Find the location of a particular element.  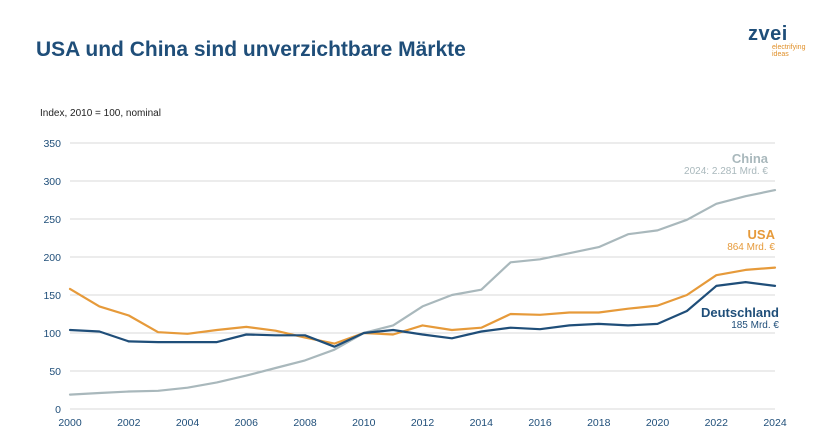

y-tick-label-300: 300 is located at coordinates (52, 182).